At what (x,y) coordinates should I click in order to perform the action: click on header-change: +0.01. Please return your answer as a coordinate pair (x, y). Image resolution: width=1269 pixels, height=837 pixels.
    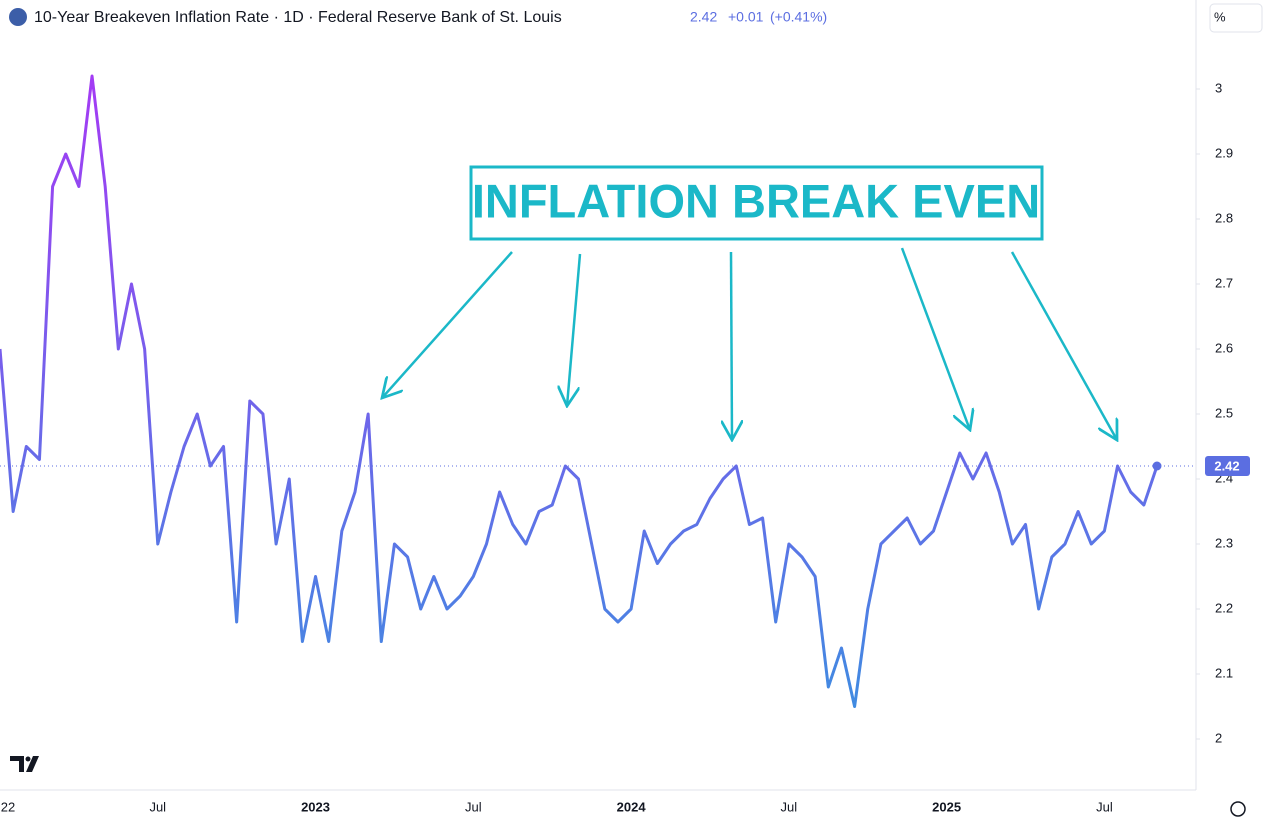
    Looking at the image, I should click on (746, 17).